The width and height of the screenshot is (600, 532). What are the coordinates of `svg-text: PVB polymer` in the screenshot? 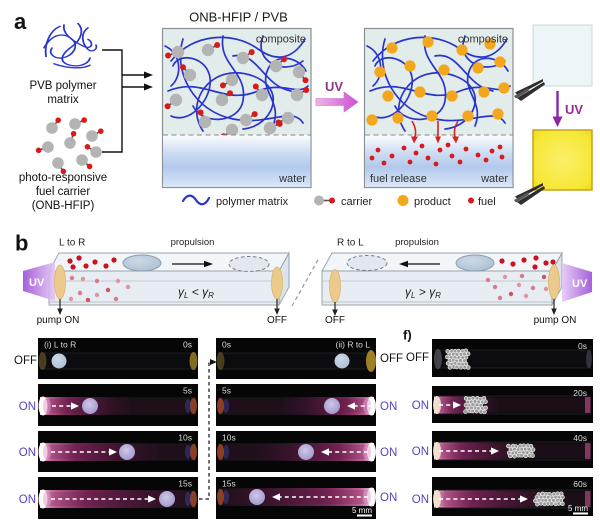 It's located at (62, 86).